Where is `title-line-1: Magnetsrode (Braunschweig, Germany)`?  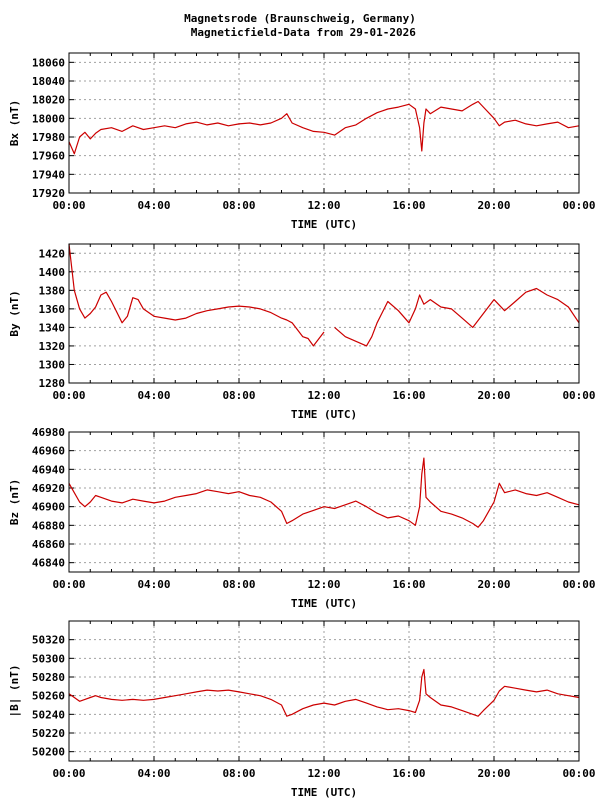 title-line-1: Magnetsrode (Braunschweig, Germany) is located at coordinates (300, 18).